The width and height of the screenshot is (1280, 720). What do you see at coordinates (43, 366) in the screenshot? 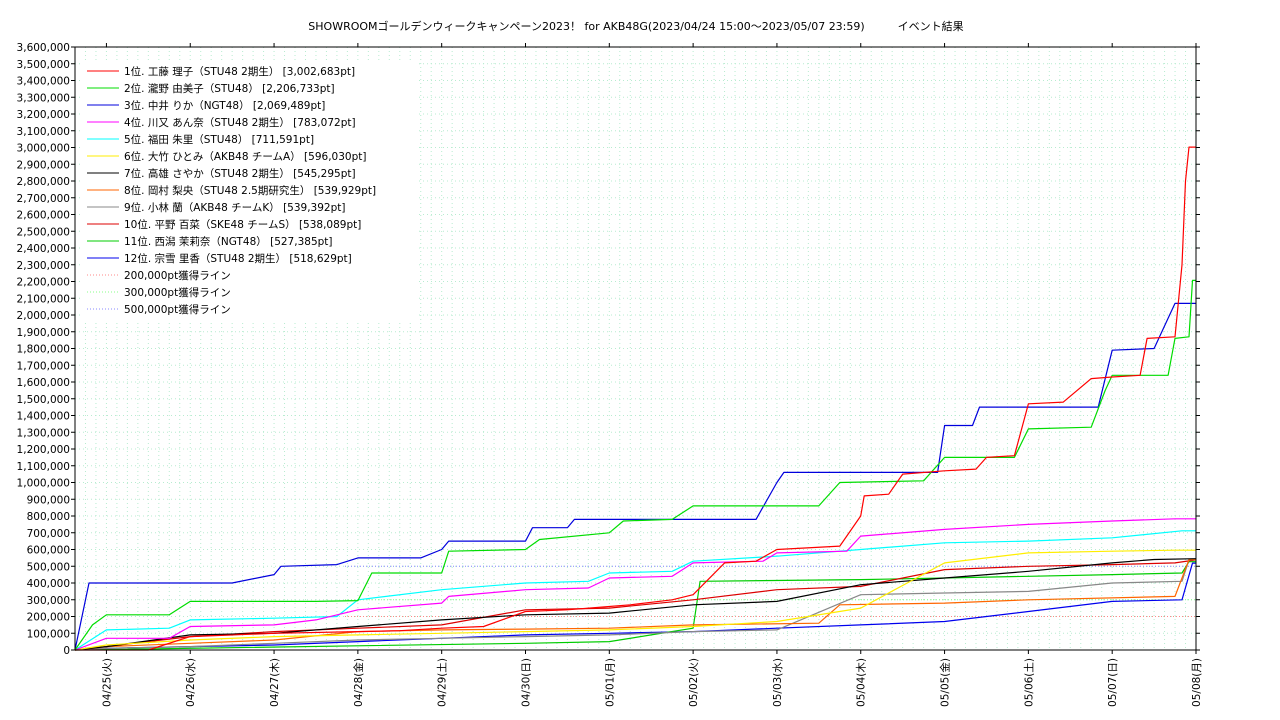
I see `y-tick-label: 1,700,000` at bounding box center [43, 366].